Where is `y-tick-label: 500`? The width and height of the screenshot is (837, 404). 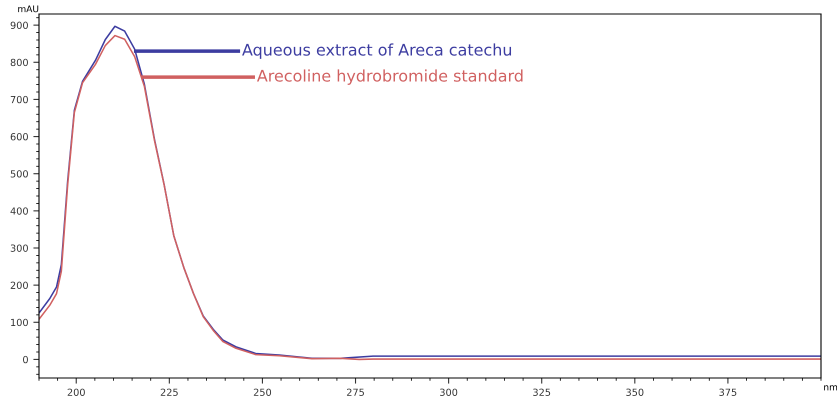
y-tick-label: 500 is located at coordinates (19, 174).